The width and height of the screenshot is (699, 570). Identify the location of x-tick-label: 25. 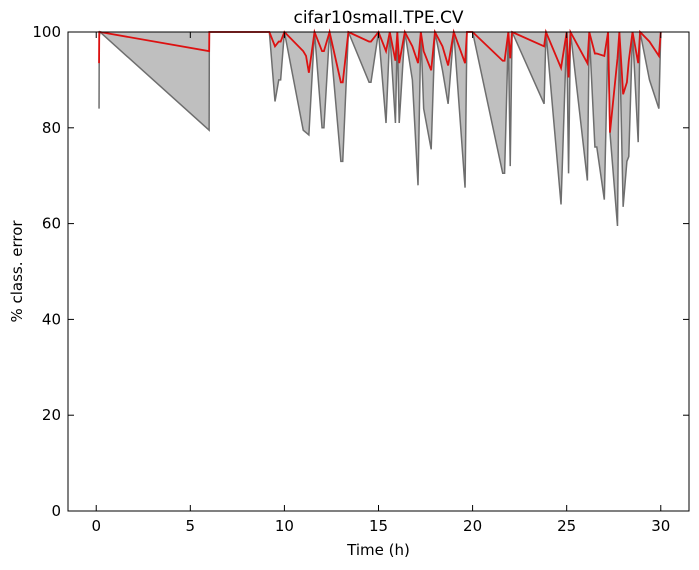
(566, 526).